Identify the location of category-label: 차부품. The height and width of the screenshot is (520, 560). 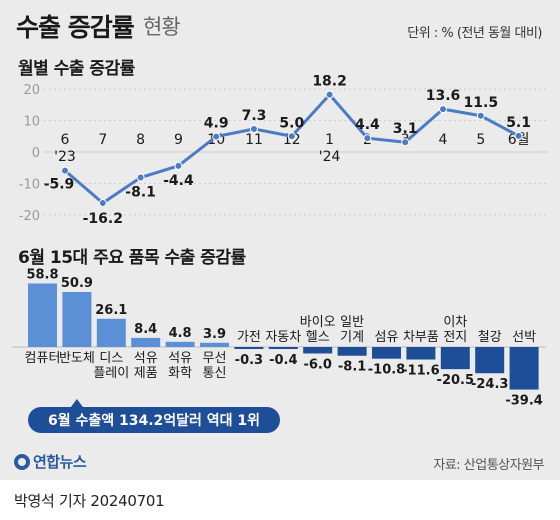
(421, 337).